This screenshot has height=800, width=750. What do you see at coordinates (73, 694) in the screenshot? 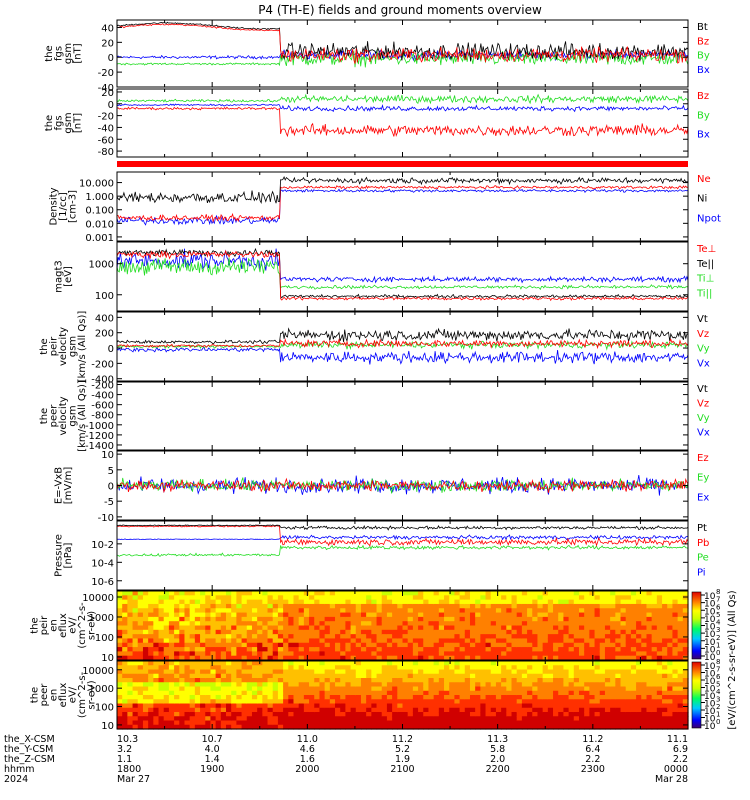
I see `p11-ylabel: eV/` at bounding box center [73, 694].